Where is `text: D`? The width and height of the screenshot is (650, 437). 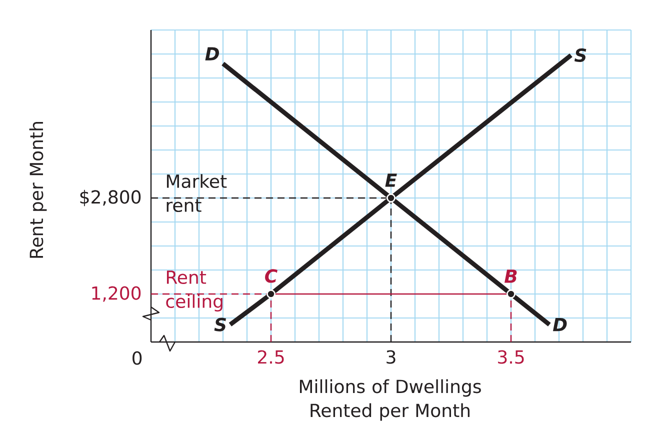
text: D is located at coordinates (212, 53).